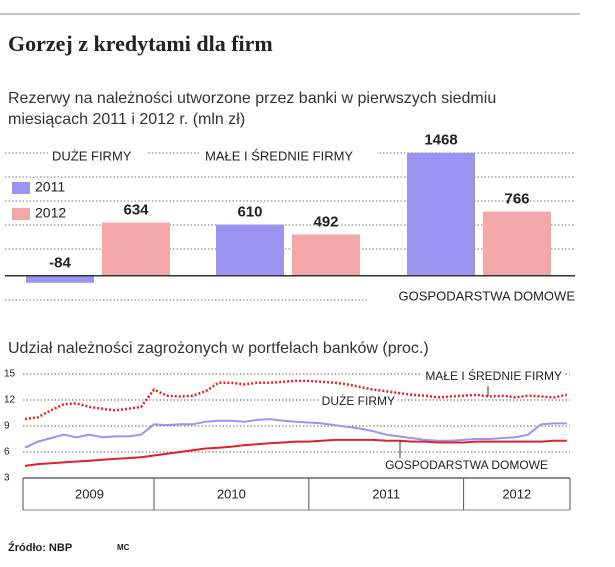 Image resolution: width=615 pixels, height=567 pixels. I want to click on value-label: 766, so click(516, 199).